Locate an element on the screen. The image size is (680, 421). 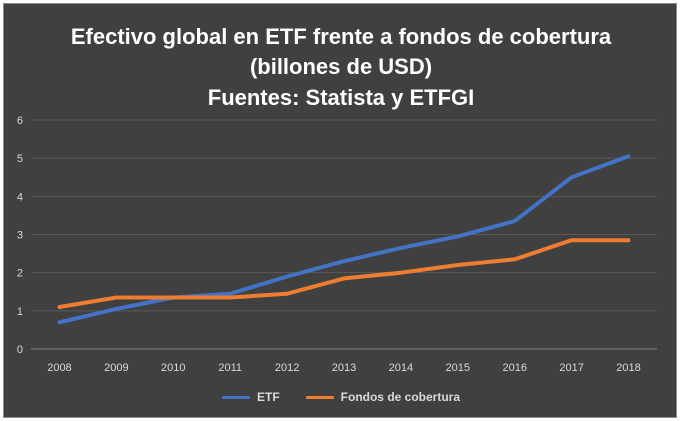
legend-swatch-fondos is located at coordinates (319, 397).